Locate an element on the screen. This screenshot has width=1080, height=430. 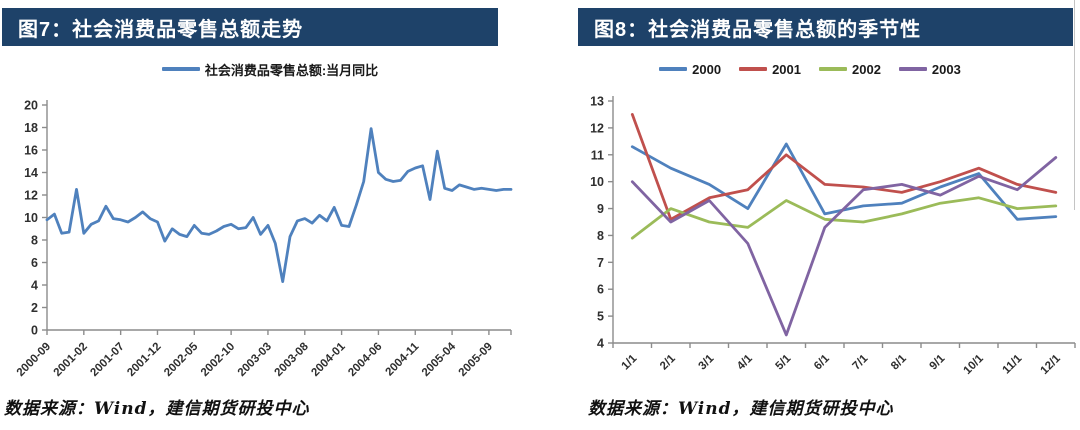
x-tick-label: 9/1 is located at coordinates (938, 362).